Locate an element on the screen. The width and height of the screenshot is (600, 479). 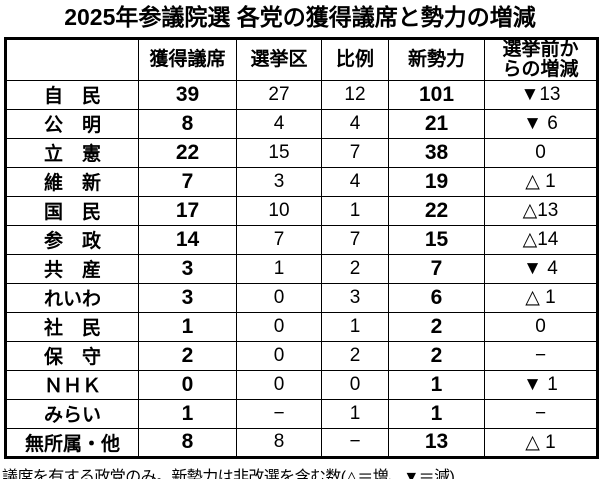
header-seats-won: 獲得議席 is located at coordinates (187, 59).